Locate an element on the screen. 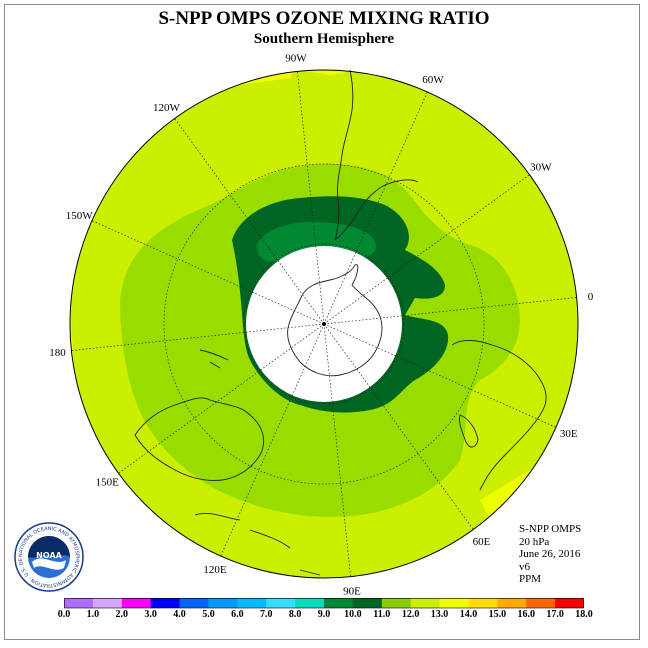  longitude-label: 120W is located at coordinates (167, 108).